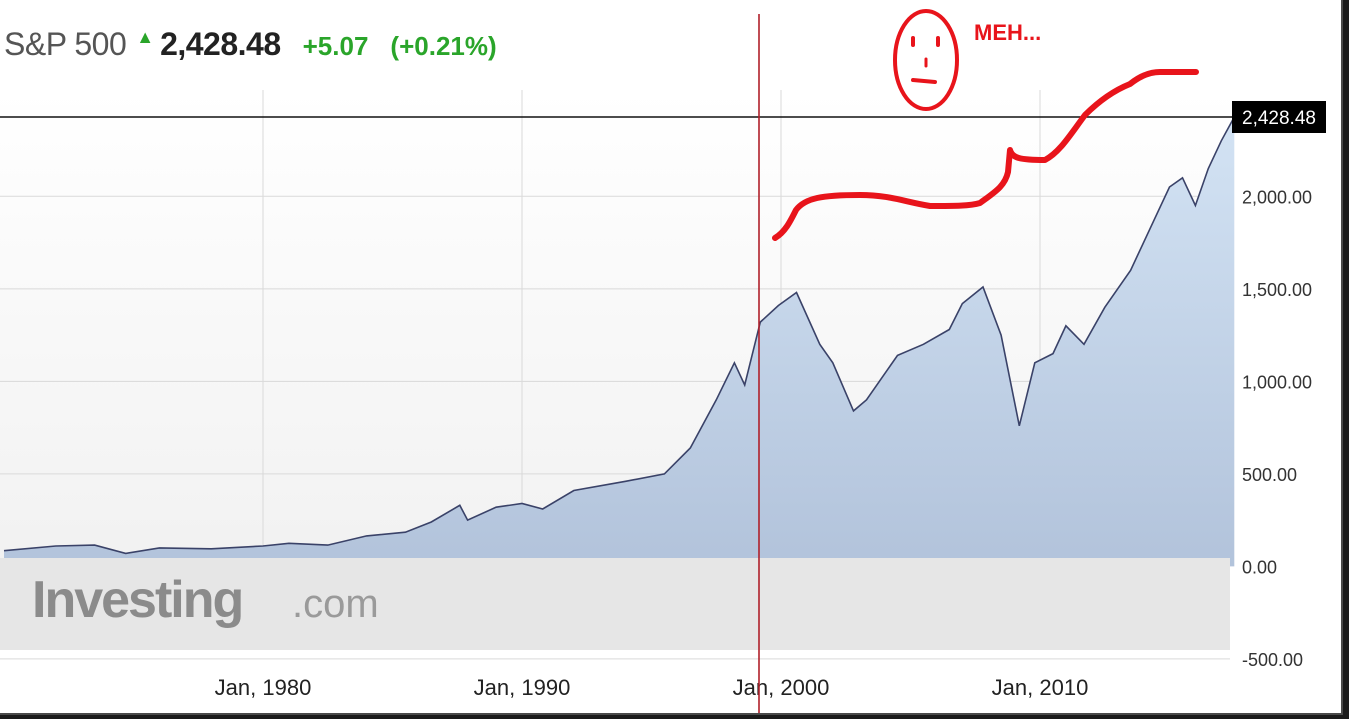 The width and height of the screenshot is (1349, 719). What do you see at coordinates (335, 604) in the screenshot?
I see `watermark-suffix: .com` at bounding box center [335, 604].